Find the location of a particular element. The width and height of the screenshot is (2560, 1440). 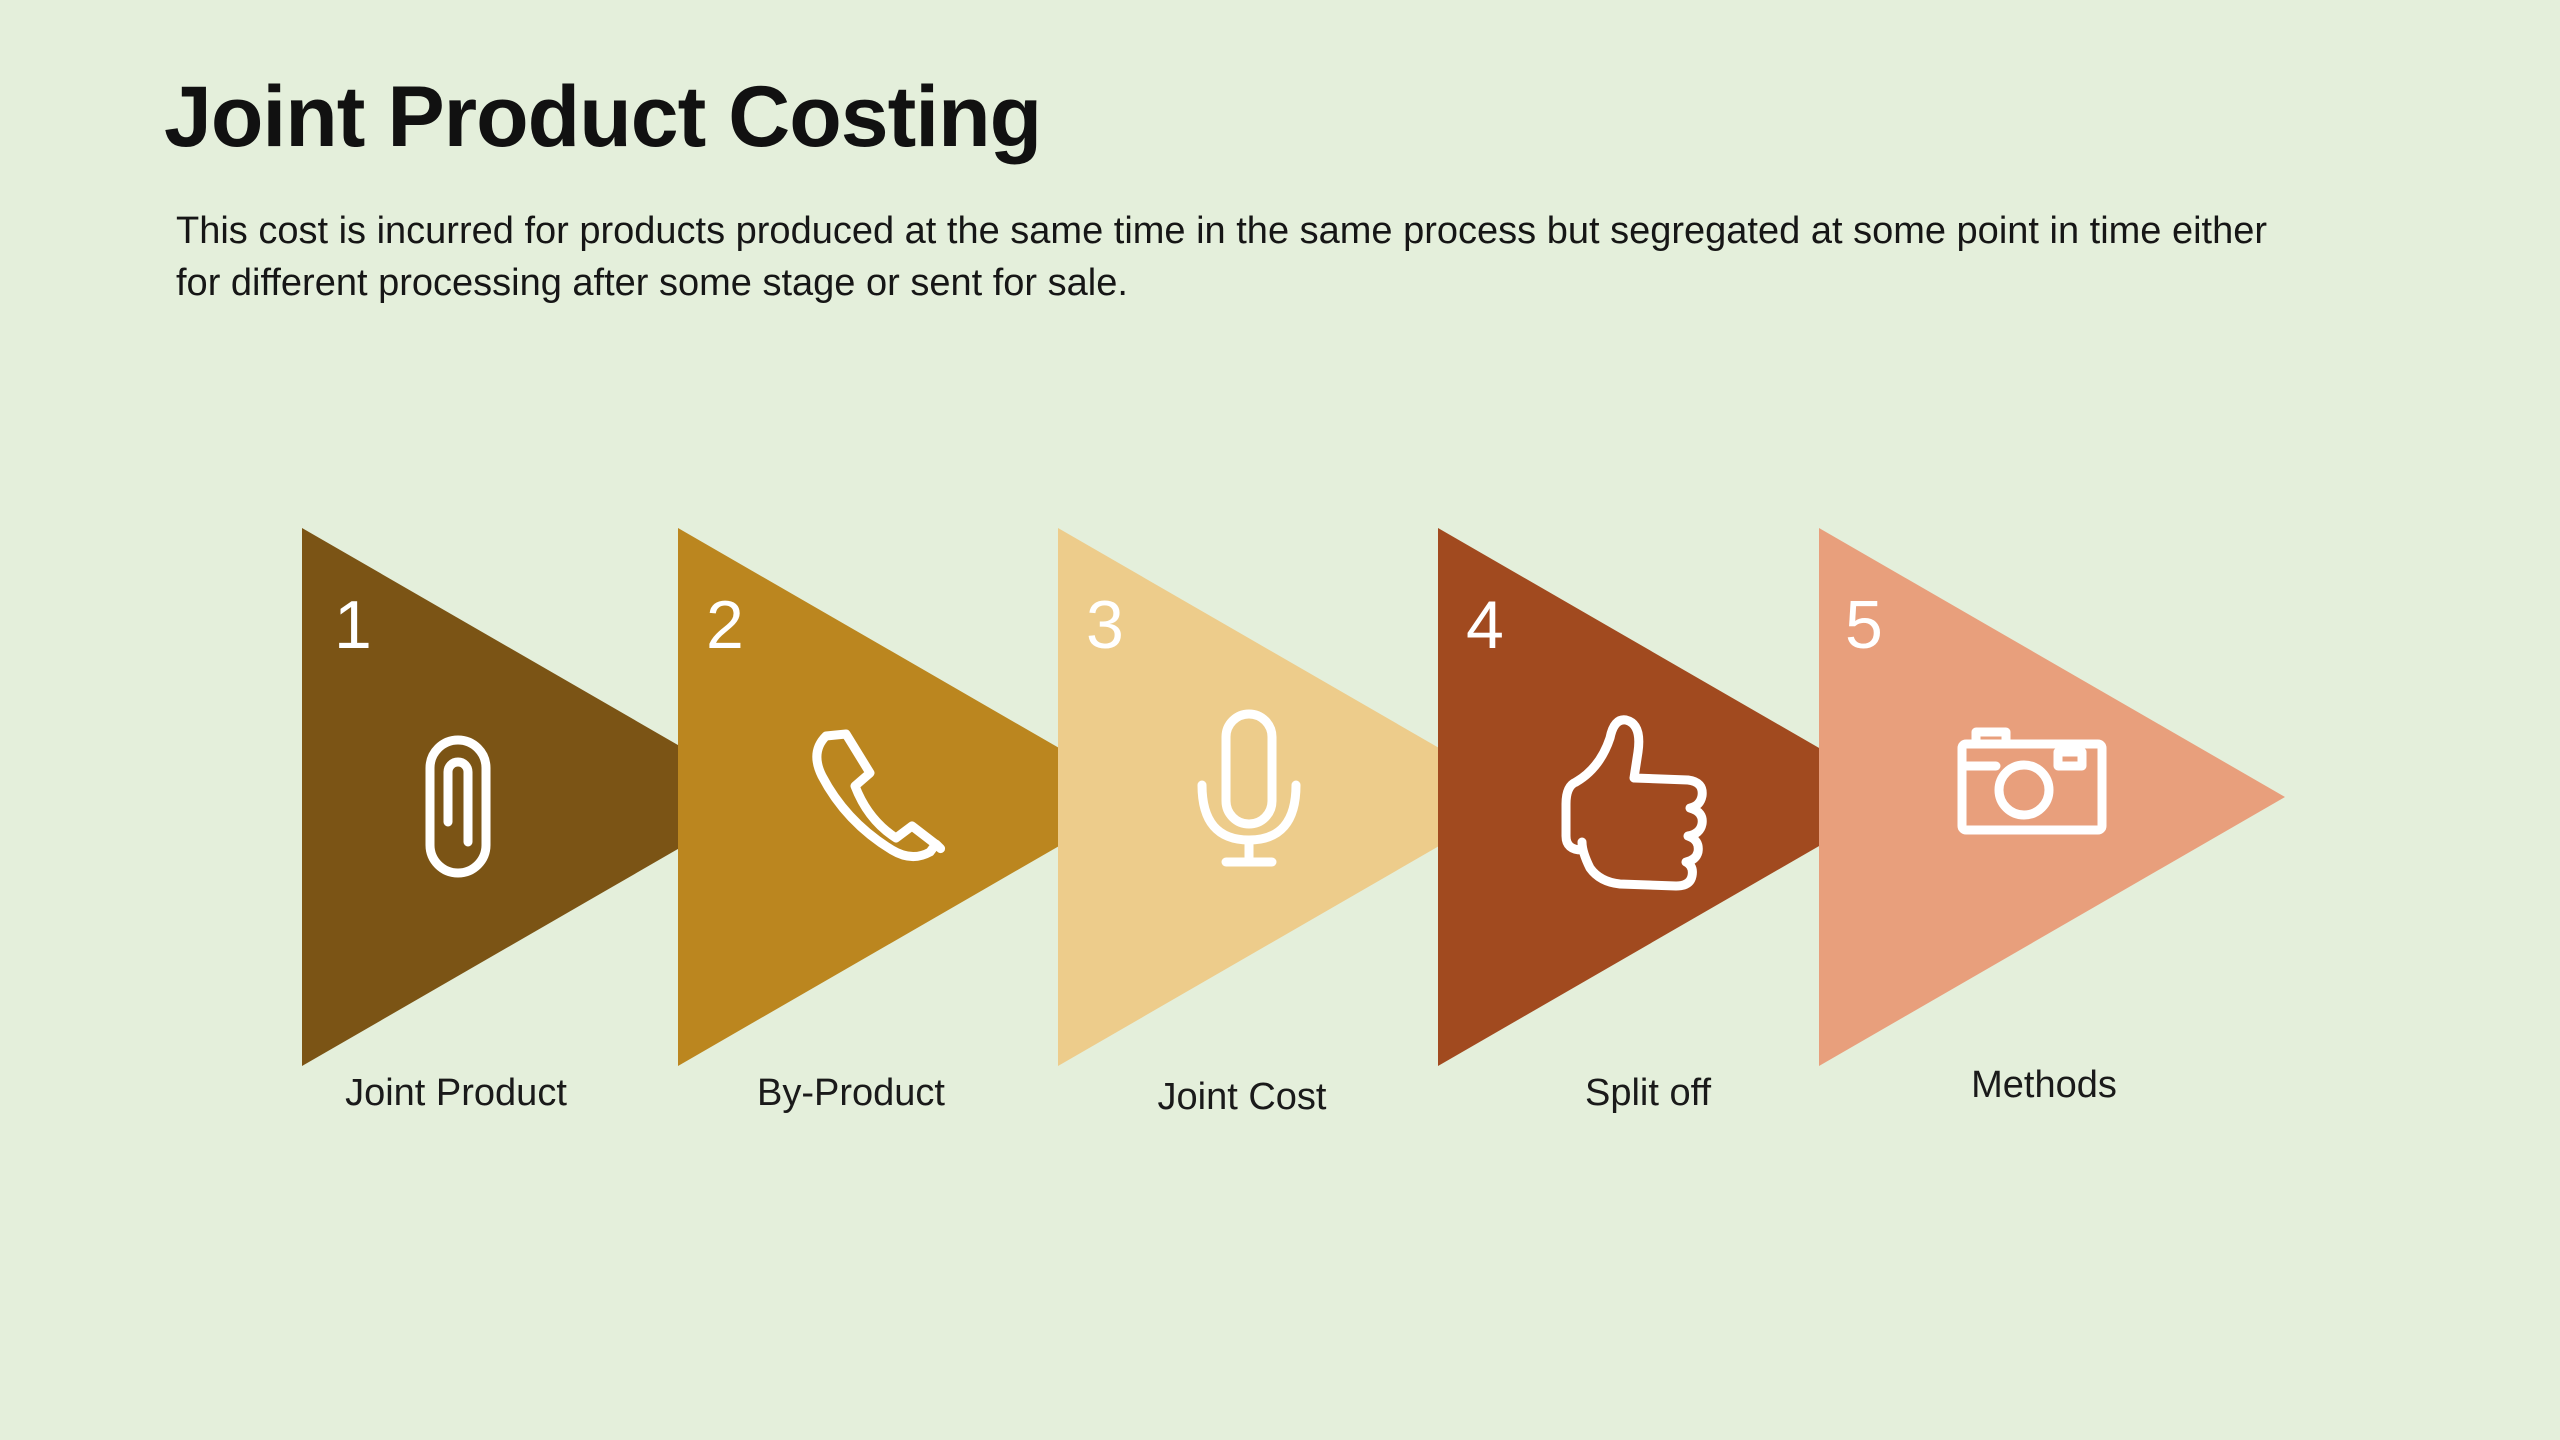

step-1-label: Joint Product is located at coordinates (456, 1093).